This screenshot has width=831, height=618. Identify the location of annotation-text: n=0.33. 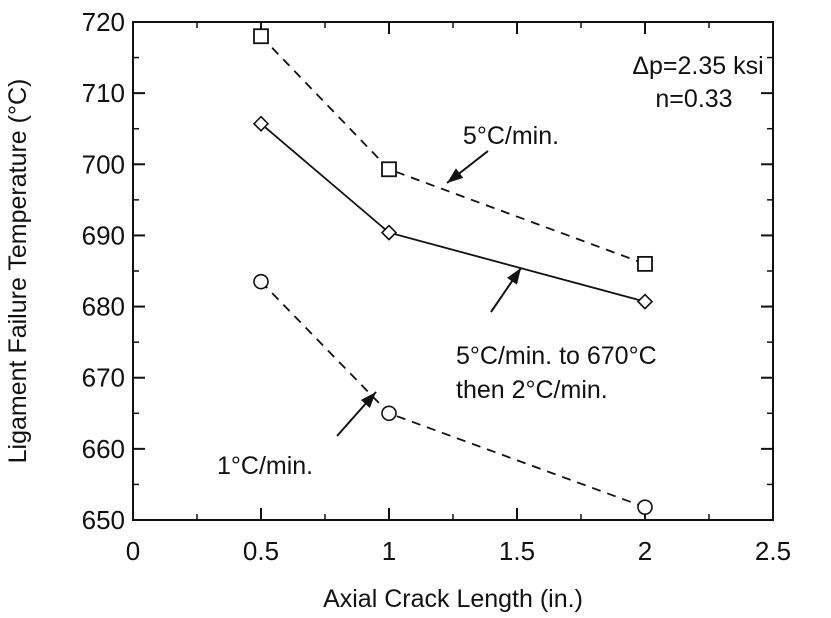
(693, 99).